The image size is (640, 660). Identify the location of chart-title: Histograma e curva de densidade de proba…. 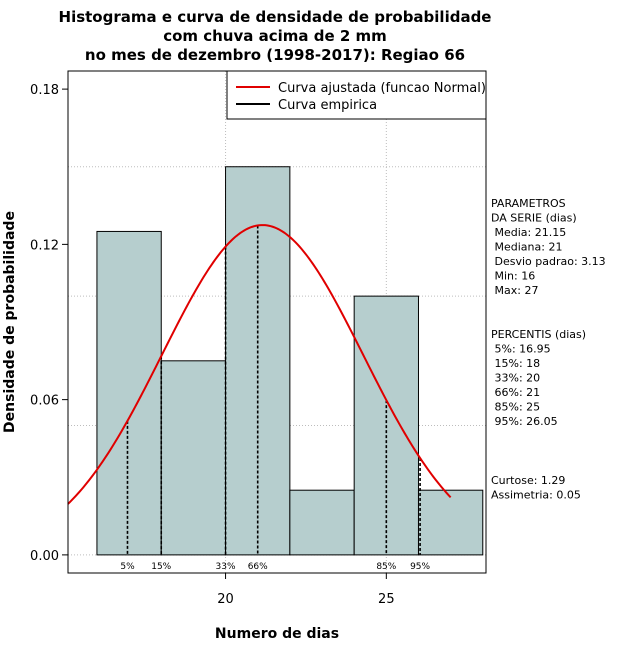
(275, 36).